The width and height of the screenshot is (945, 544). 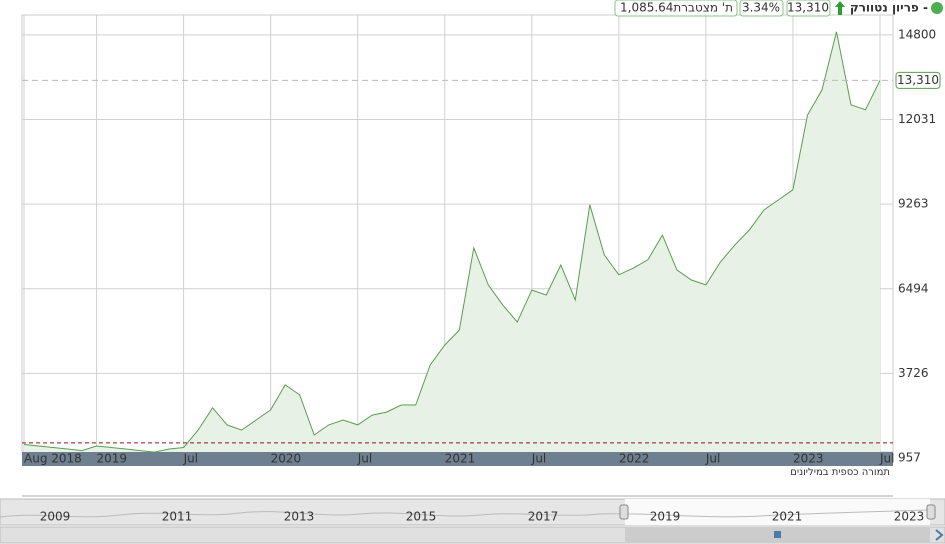 I want to click on turnover-label: ת' מצטברת, so click(x=703, y=8).